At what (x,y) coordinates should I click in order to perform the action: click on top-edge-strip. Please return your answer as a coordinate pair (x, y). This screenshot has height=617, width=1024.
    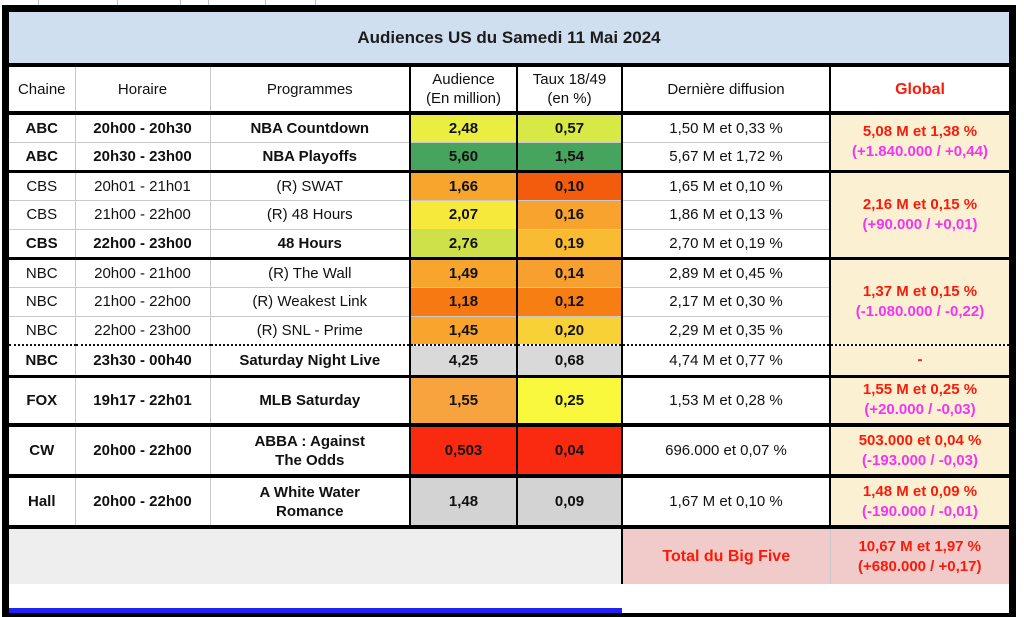
    Looking at the image, I should click on (512, 2).